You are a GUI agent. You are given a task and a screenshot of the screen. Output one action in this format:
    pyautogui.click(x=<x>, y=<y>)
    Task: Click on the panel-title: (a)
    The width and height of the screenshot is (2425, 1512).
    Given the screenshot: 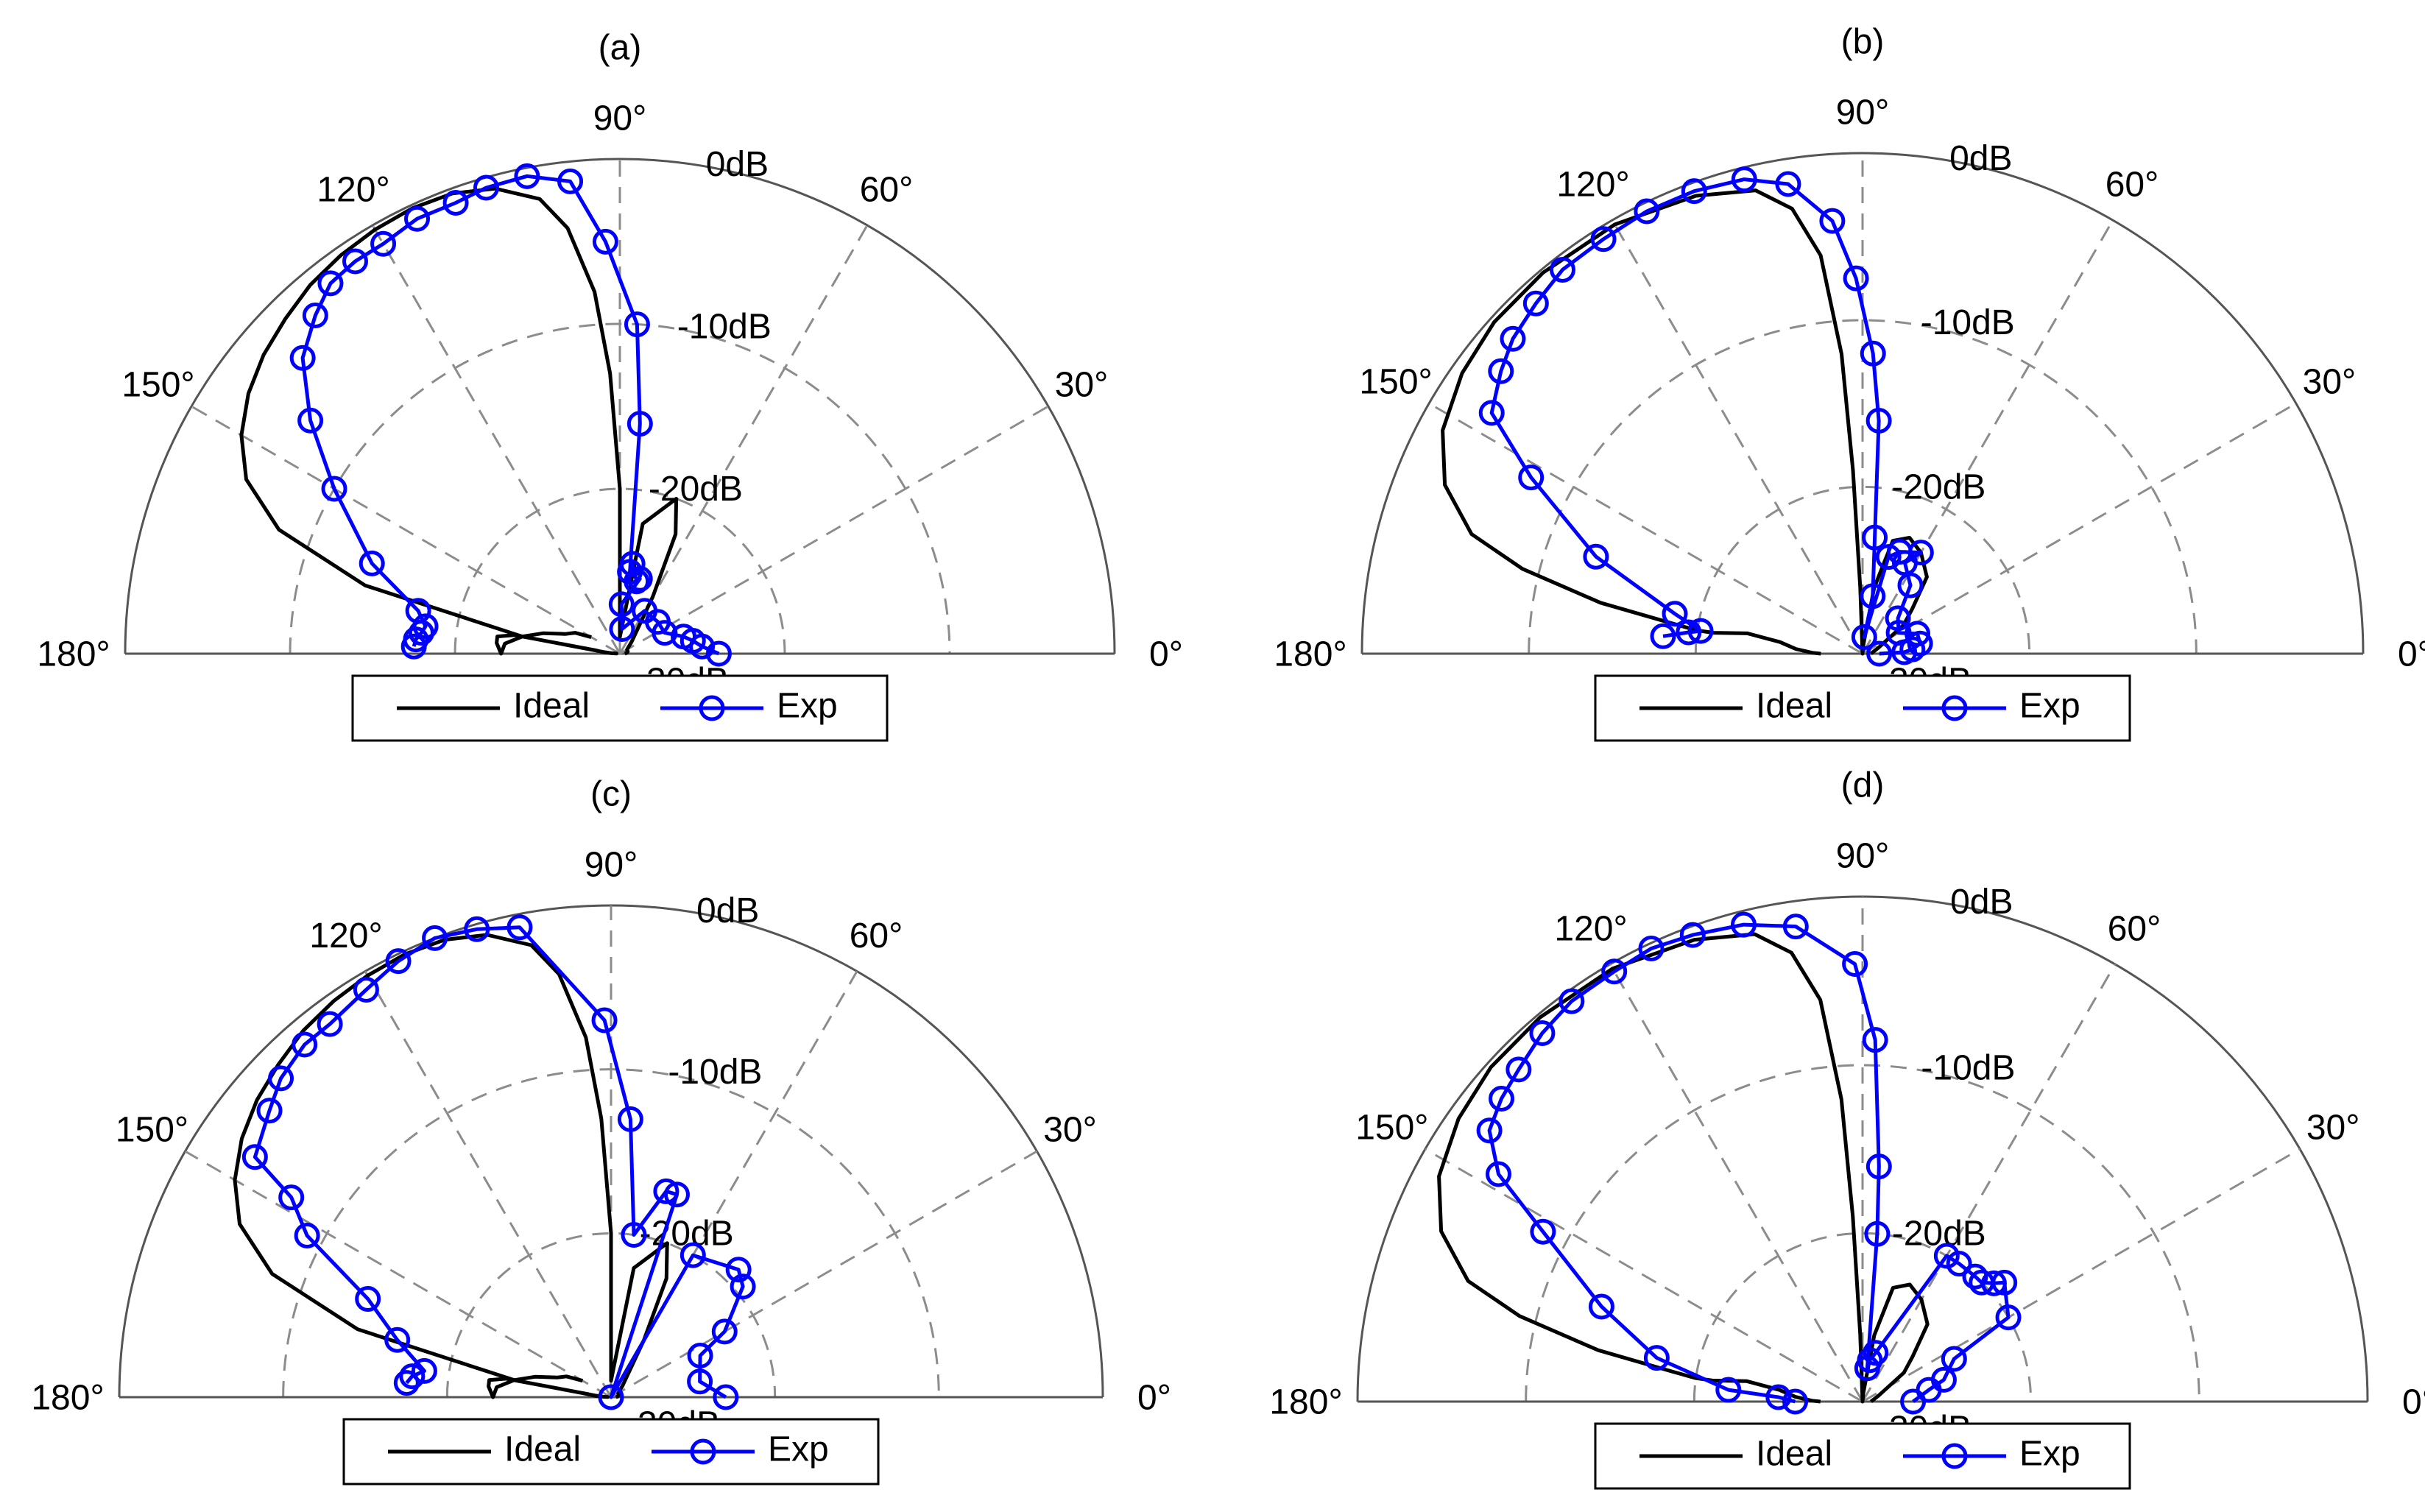 What is the action you would take?
    pyautogui.click(x=620, y=48)
    